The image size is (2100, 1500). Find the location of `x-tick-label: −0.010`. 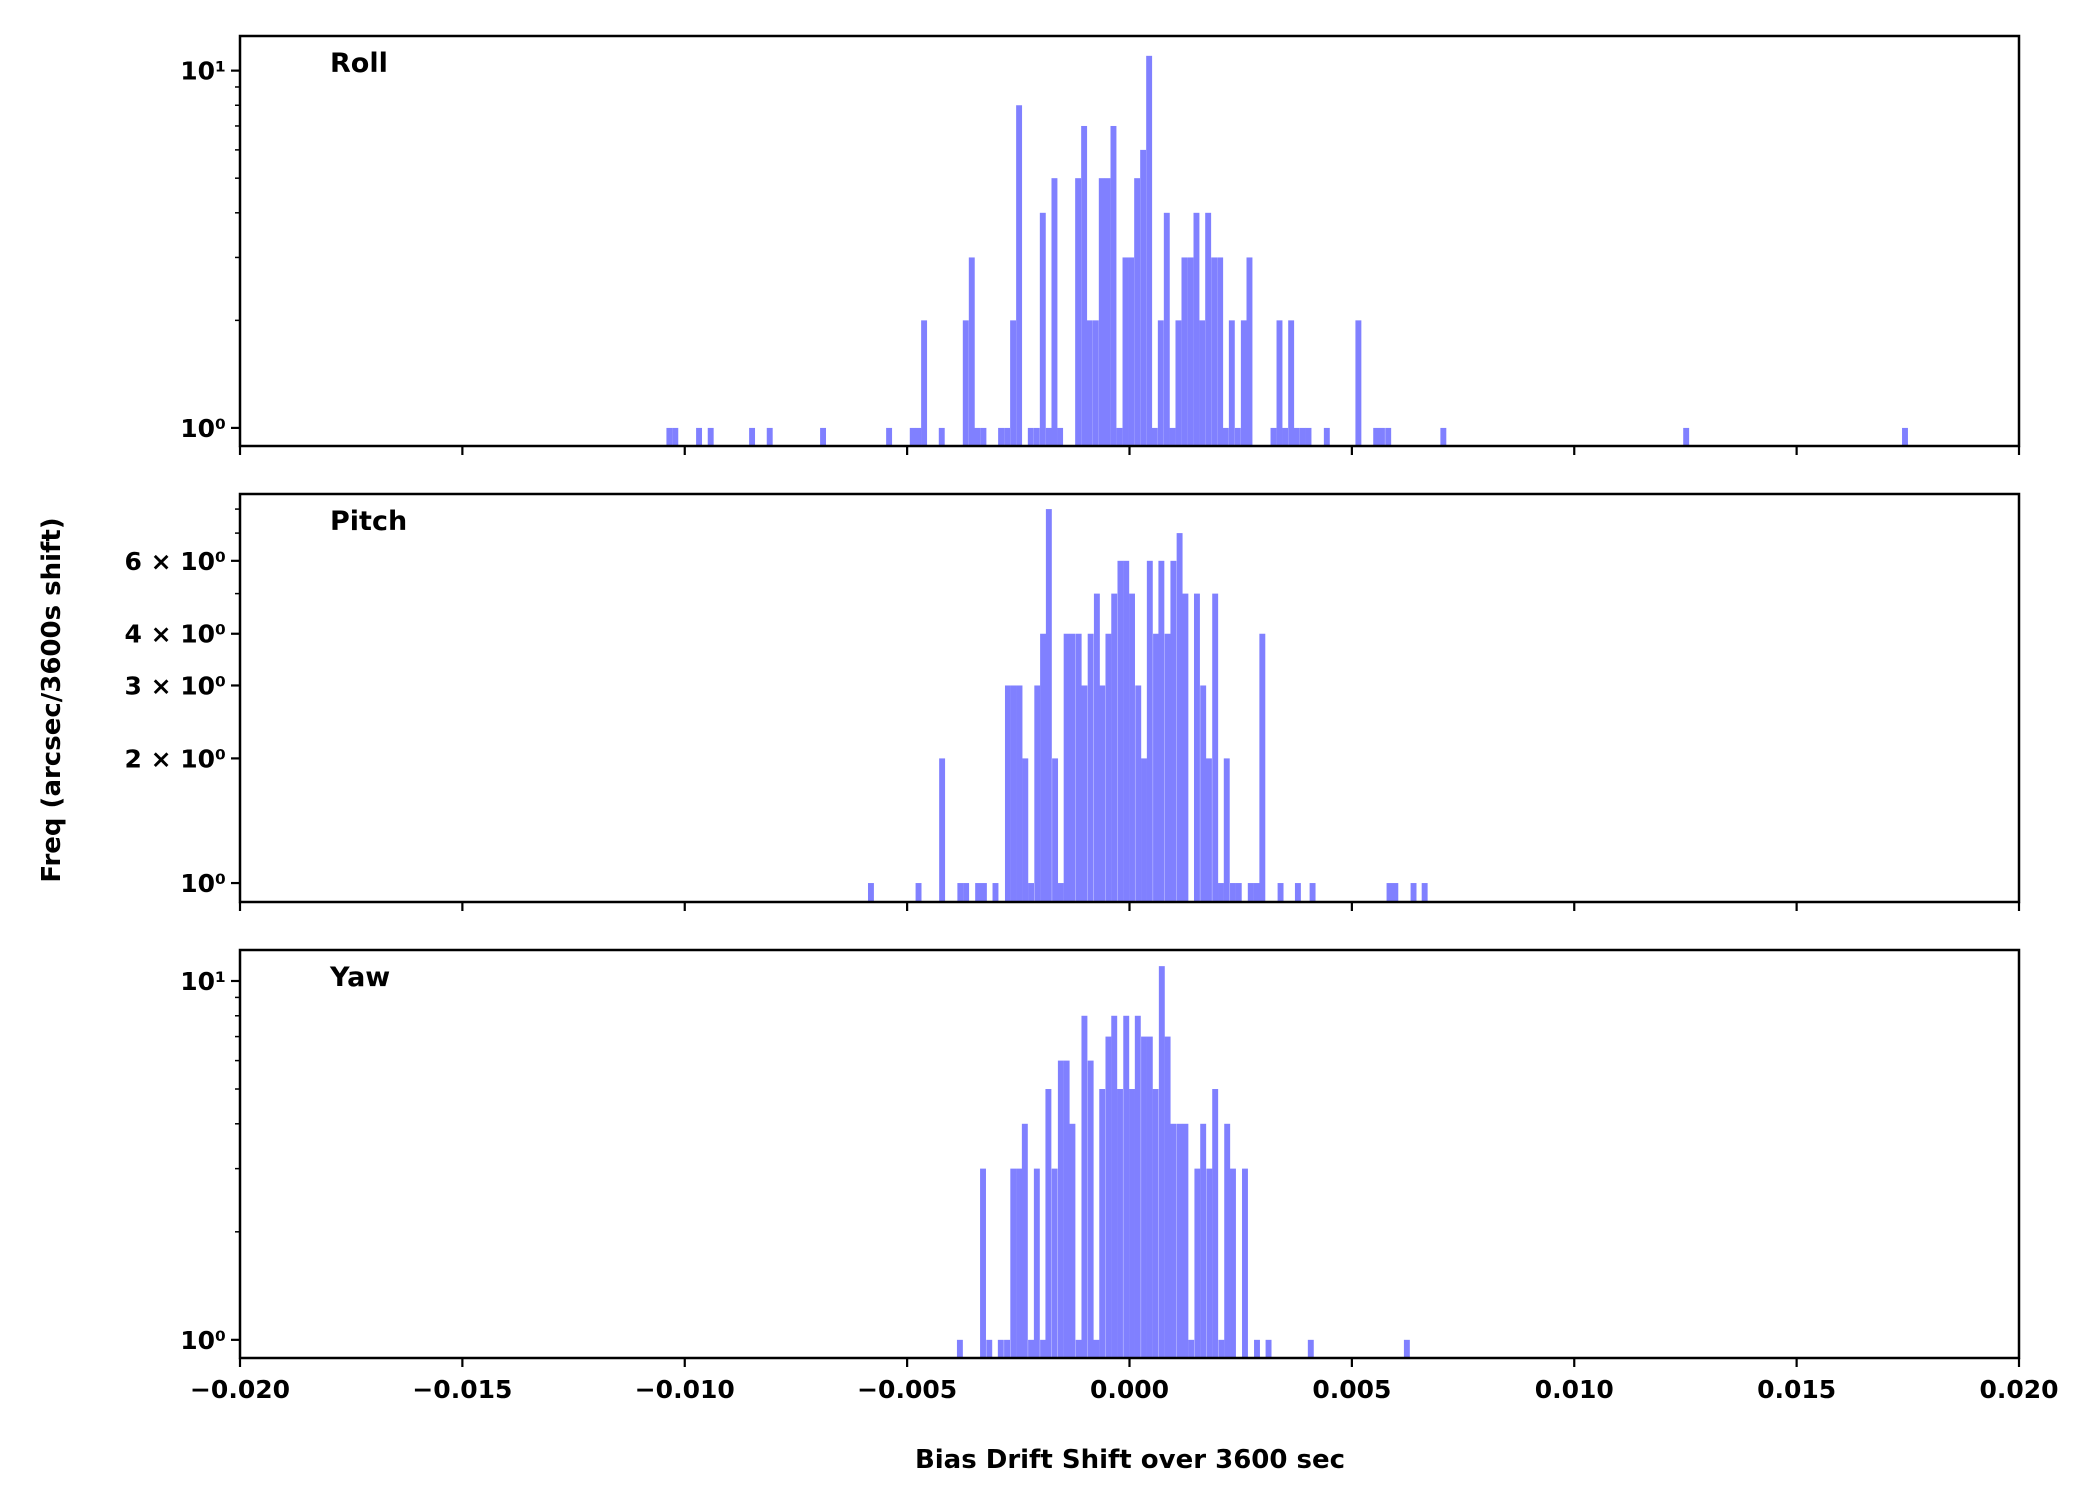

x-tick-label: −0.010 is located at coordinates (685, 1389).